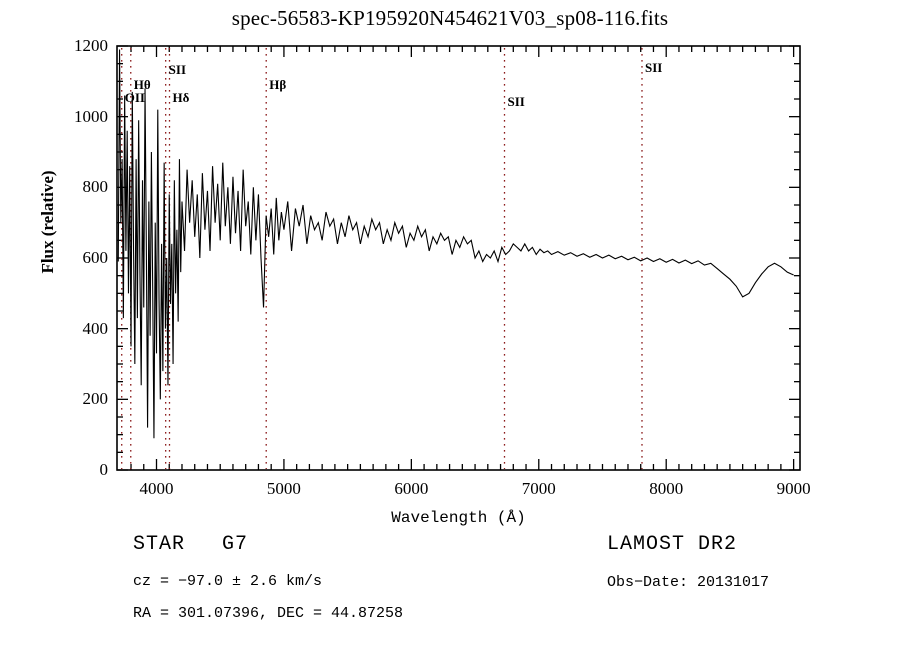  I want to click on x-tick-label: 8000, so click(666, 488).